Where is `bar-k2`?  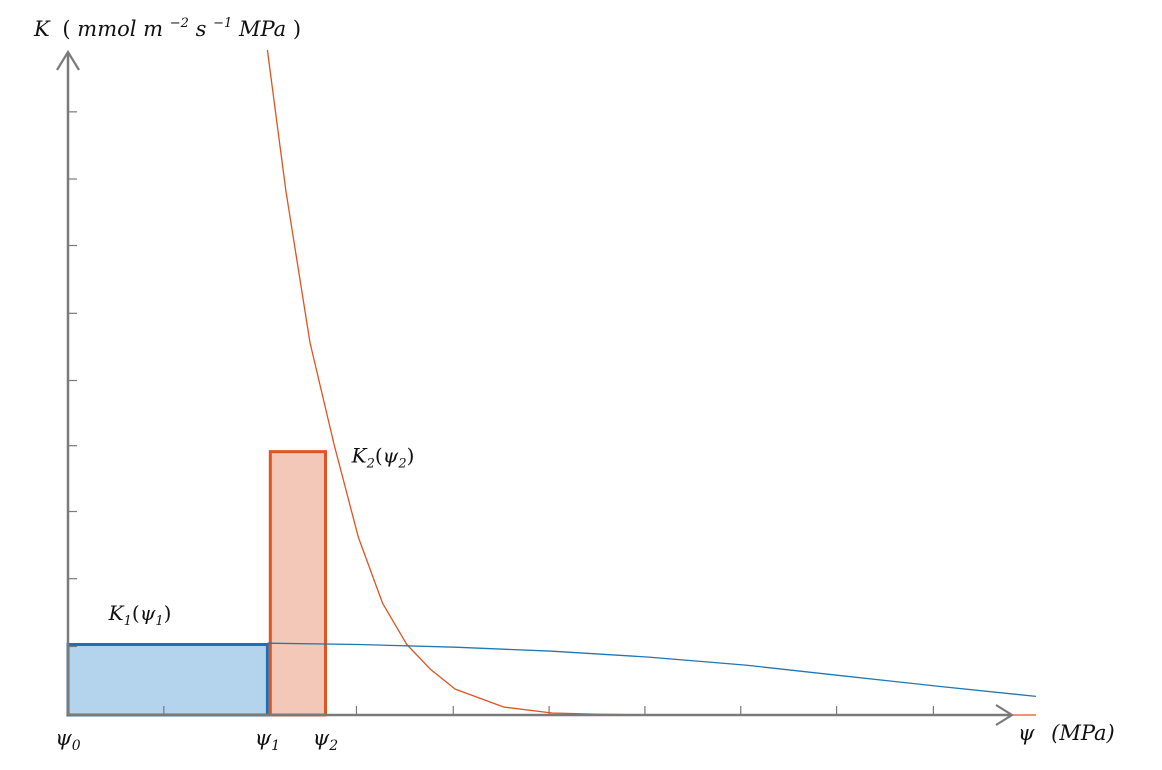 bar-k2 is located at coordinates (297, 583).